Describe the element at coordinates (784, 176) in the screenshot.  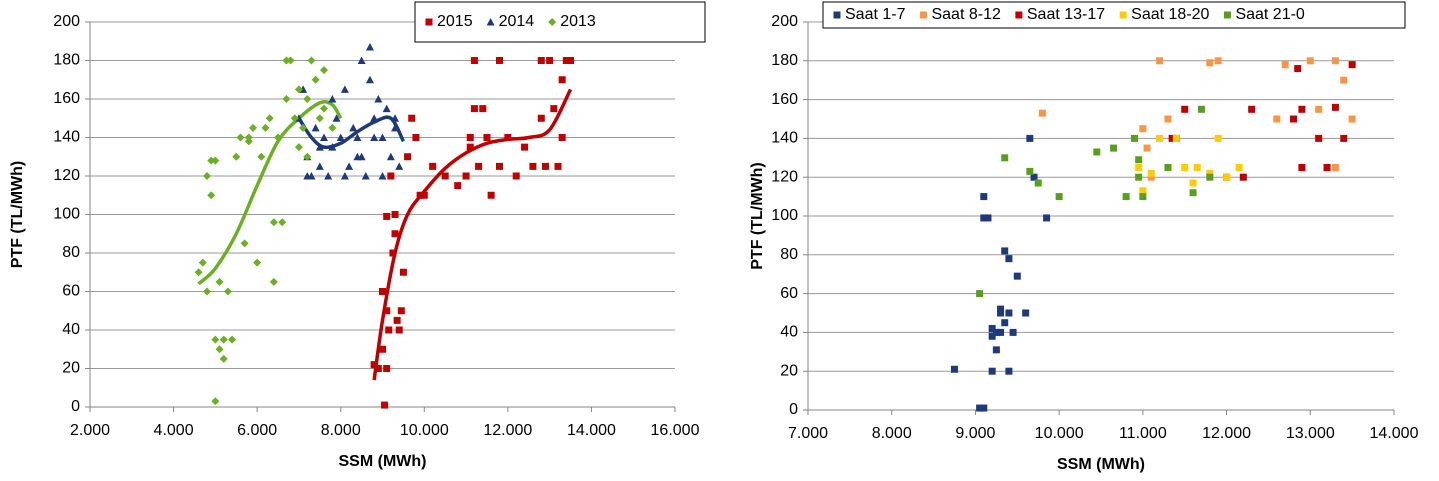
I see `y-tick-label: 120` at that location.